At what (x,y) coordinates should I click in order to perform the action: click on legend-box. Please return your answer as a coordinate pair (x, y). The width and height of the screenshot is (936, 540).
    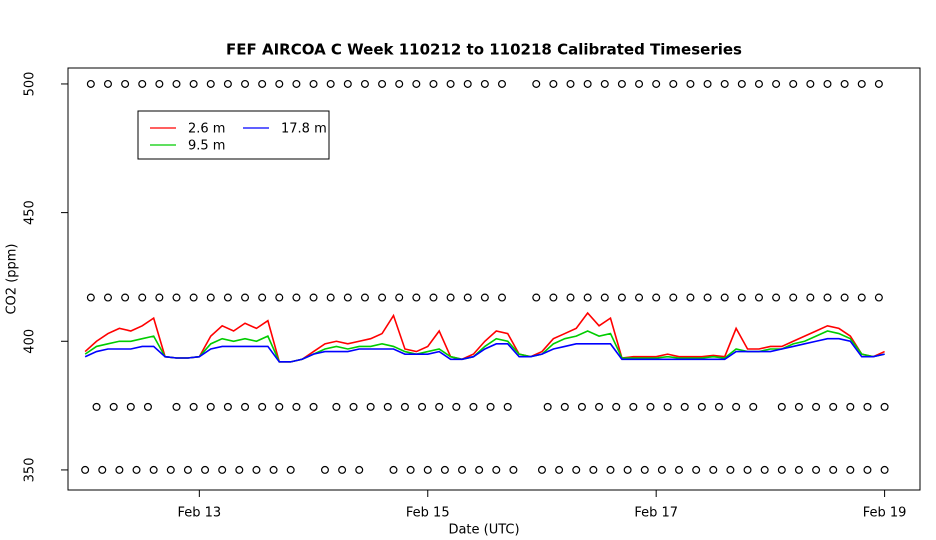
    Looking at the image, I should click on (233, 135).